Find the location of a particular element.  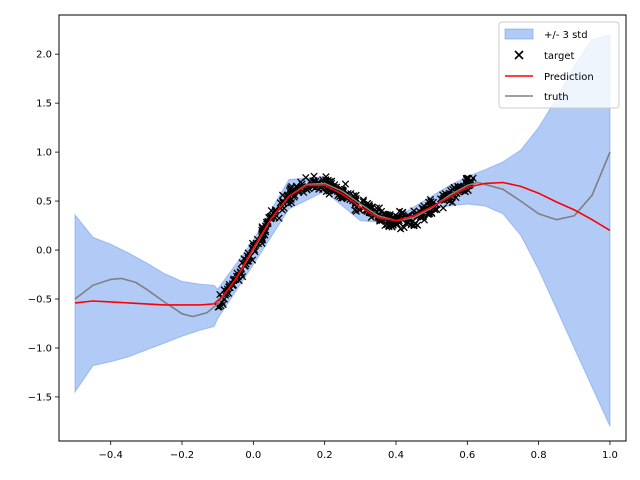

y-tick-label: 0.0 is located at coordinates (44, 251).